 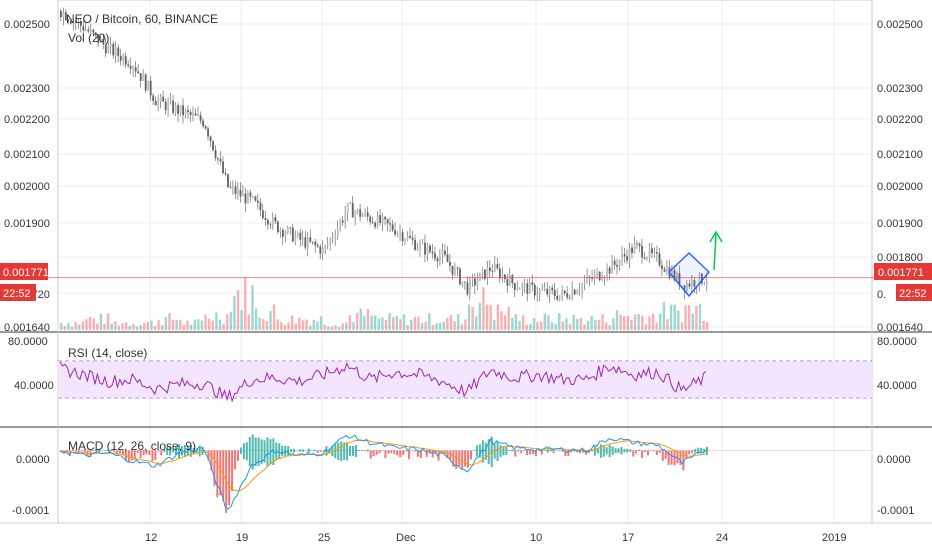 I want to click on left-macd-tick: 0.0000, so click(x=33, y=460).